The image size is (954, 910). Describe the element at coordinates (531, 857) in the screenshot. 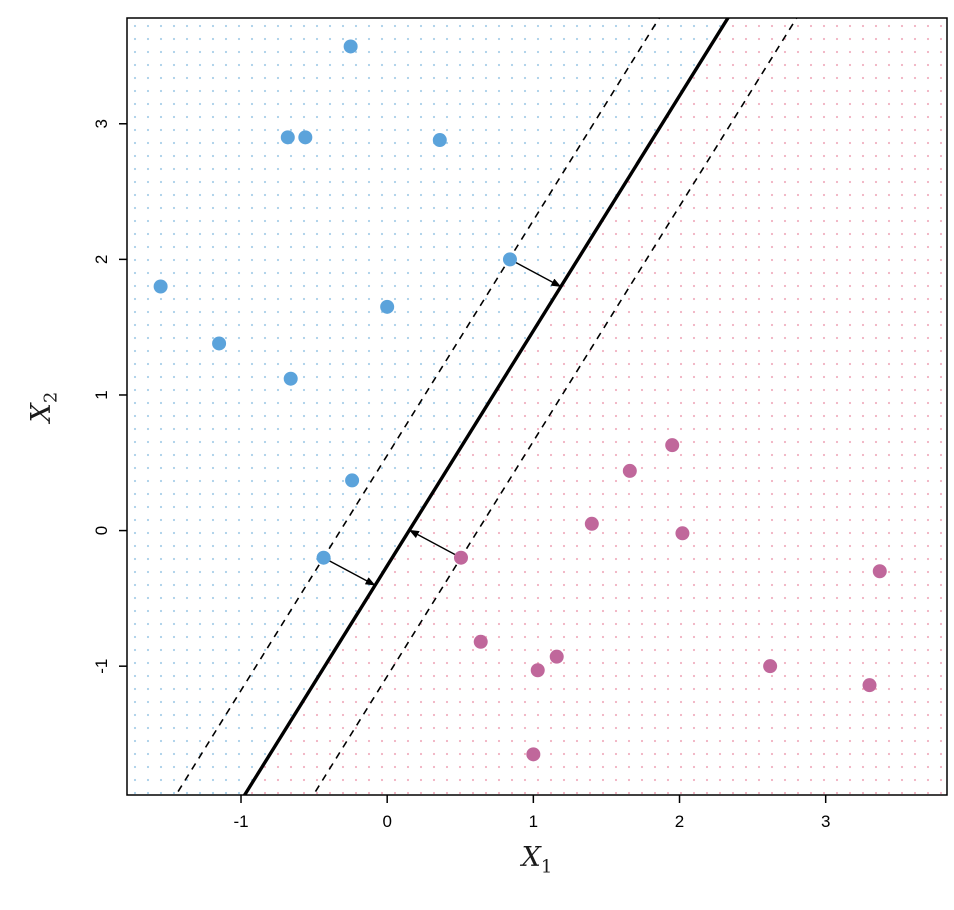

I see `x-axis-label-base: X` at that location.